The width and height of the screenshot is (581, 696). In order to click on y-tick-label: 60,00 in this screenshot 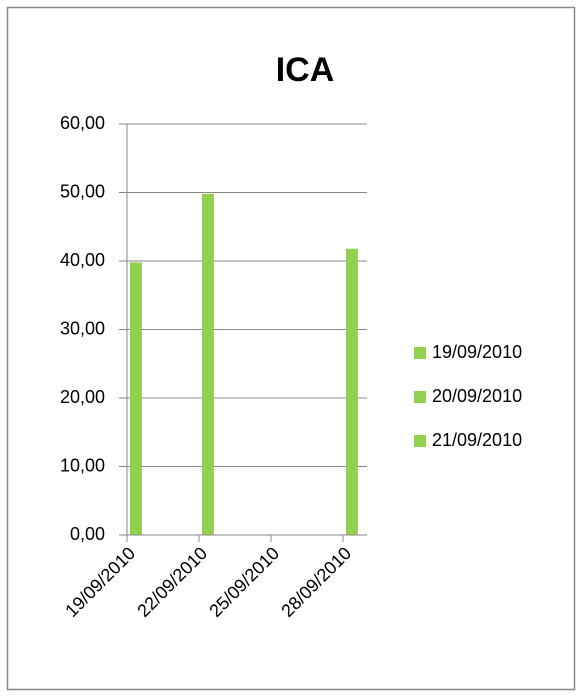, I will do `click(82, 123)`.